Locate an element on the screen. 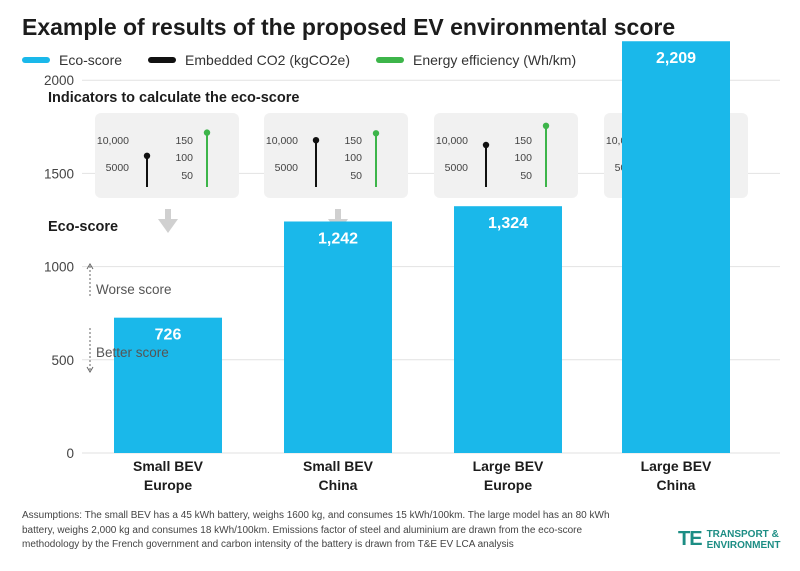  y-axis-ticks: 0 500 1000 1500 2000 is located at coordinates (59, 267).